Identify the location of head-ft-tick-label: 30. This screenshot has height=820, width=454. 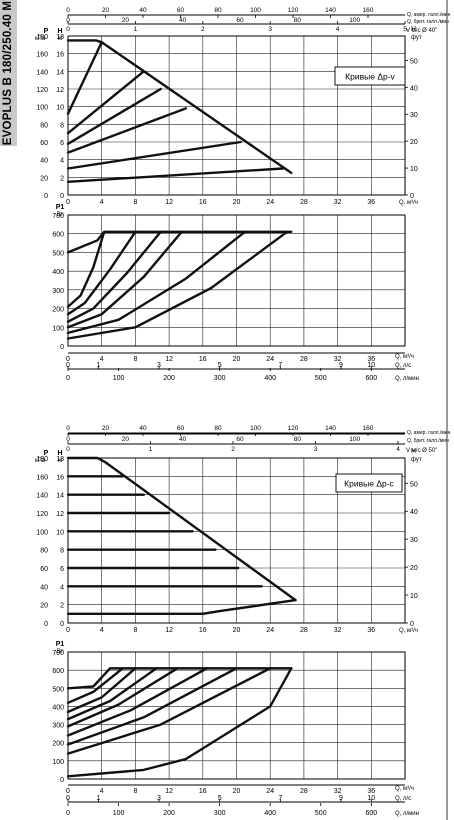
(414, 540).